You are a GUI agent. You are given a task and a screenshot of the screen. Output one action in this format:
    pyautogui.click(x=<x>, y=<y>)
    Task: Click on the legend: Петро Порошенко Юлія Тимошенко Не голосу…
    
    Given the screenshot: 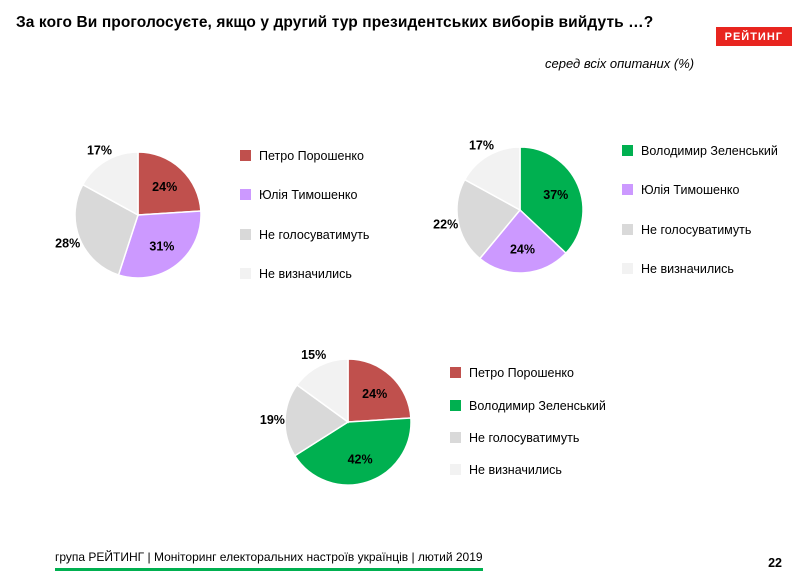 What is the action you would take?
    pyautogui.click(x=326, y=215)
    